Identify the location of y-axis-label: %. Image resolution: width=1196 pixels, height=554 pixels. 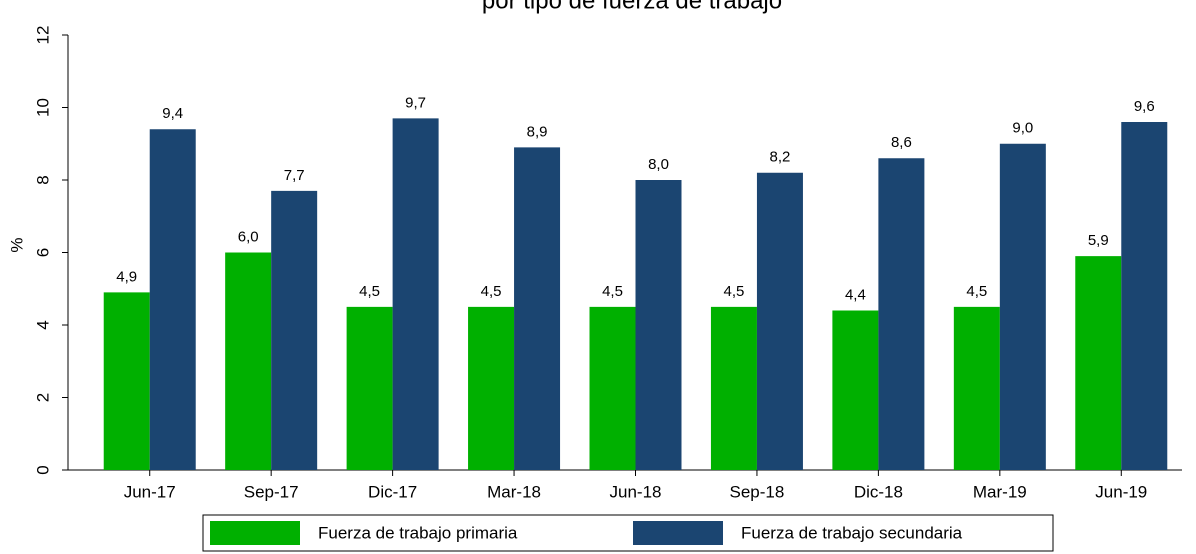
(16, 244).